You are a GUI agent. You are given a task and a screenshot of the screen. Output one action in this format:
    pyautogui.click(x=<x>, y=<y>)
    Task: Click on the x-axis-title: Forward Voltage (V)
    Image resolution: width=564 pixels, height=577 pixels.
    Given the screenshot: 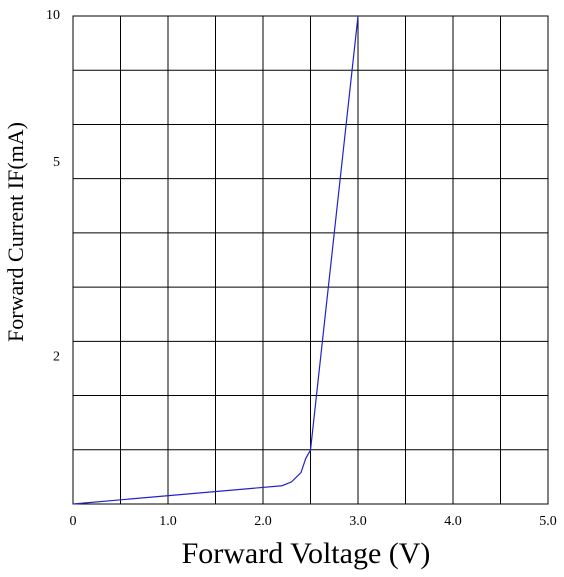 What is the action you would take?
    pyautogui.click(x=306, y=553)
    